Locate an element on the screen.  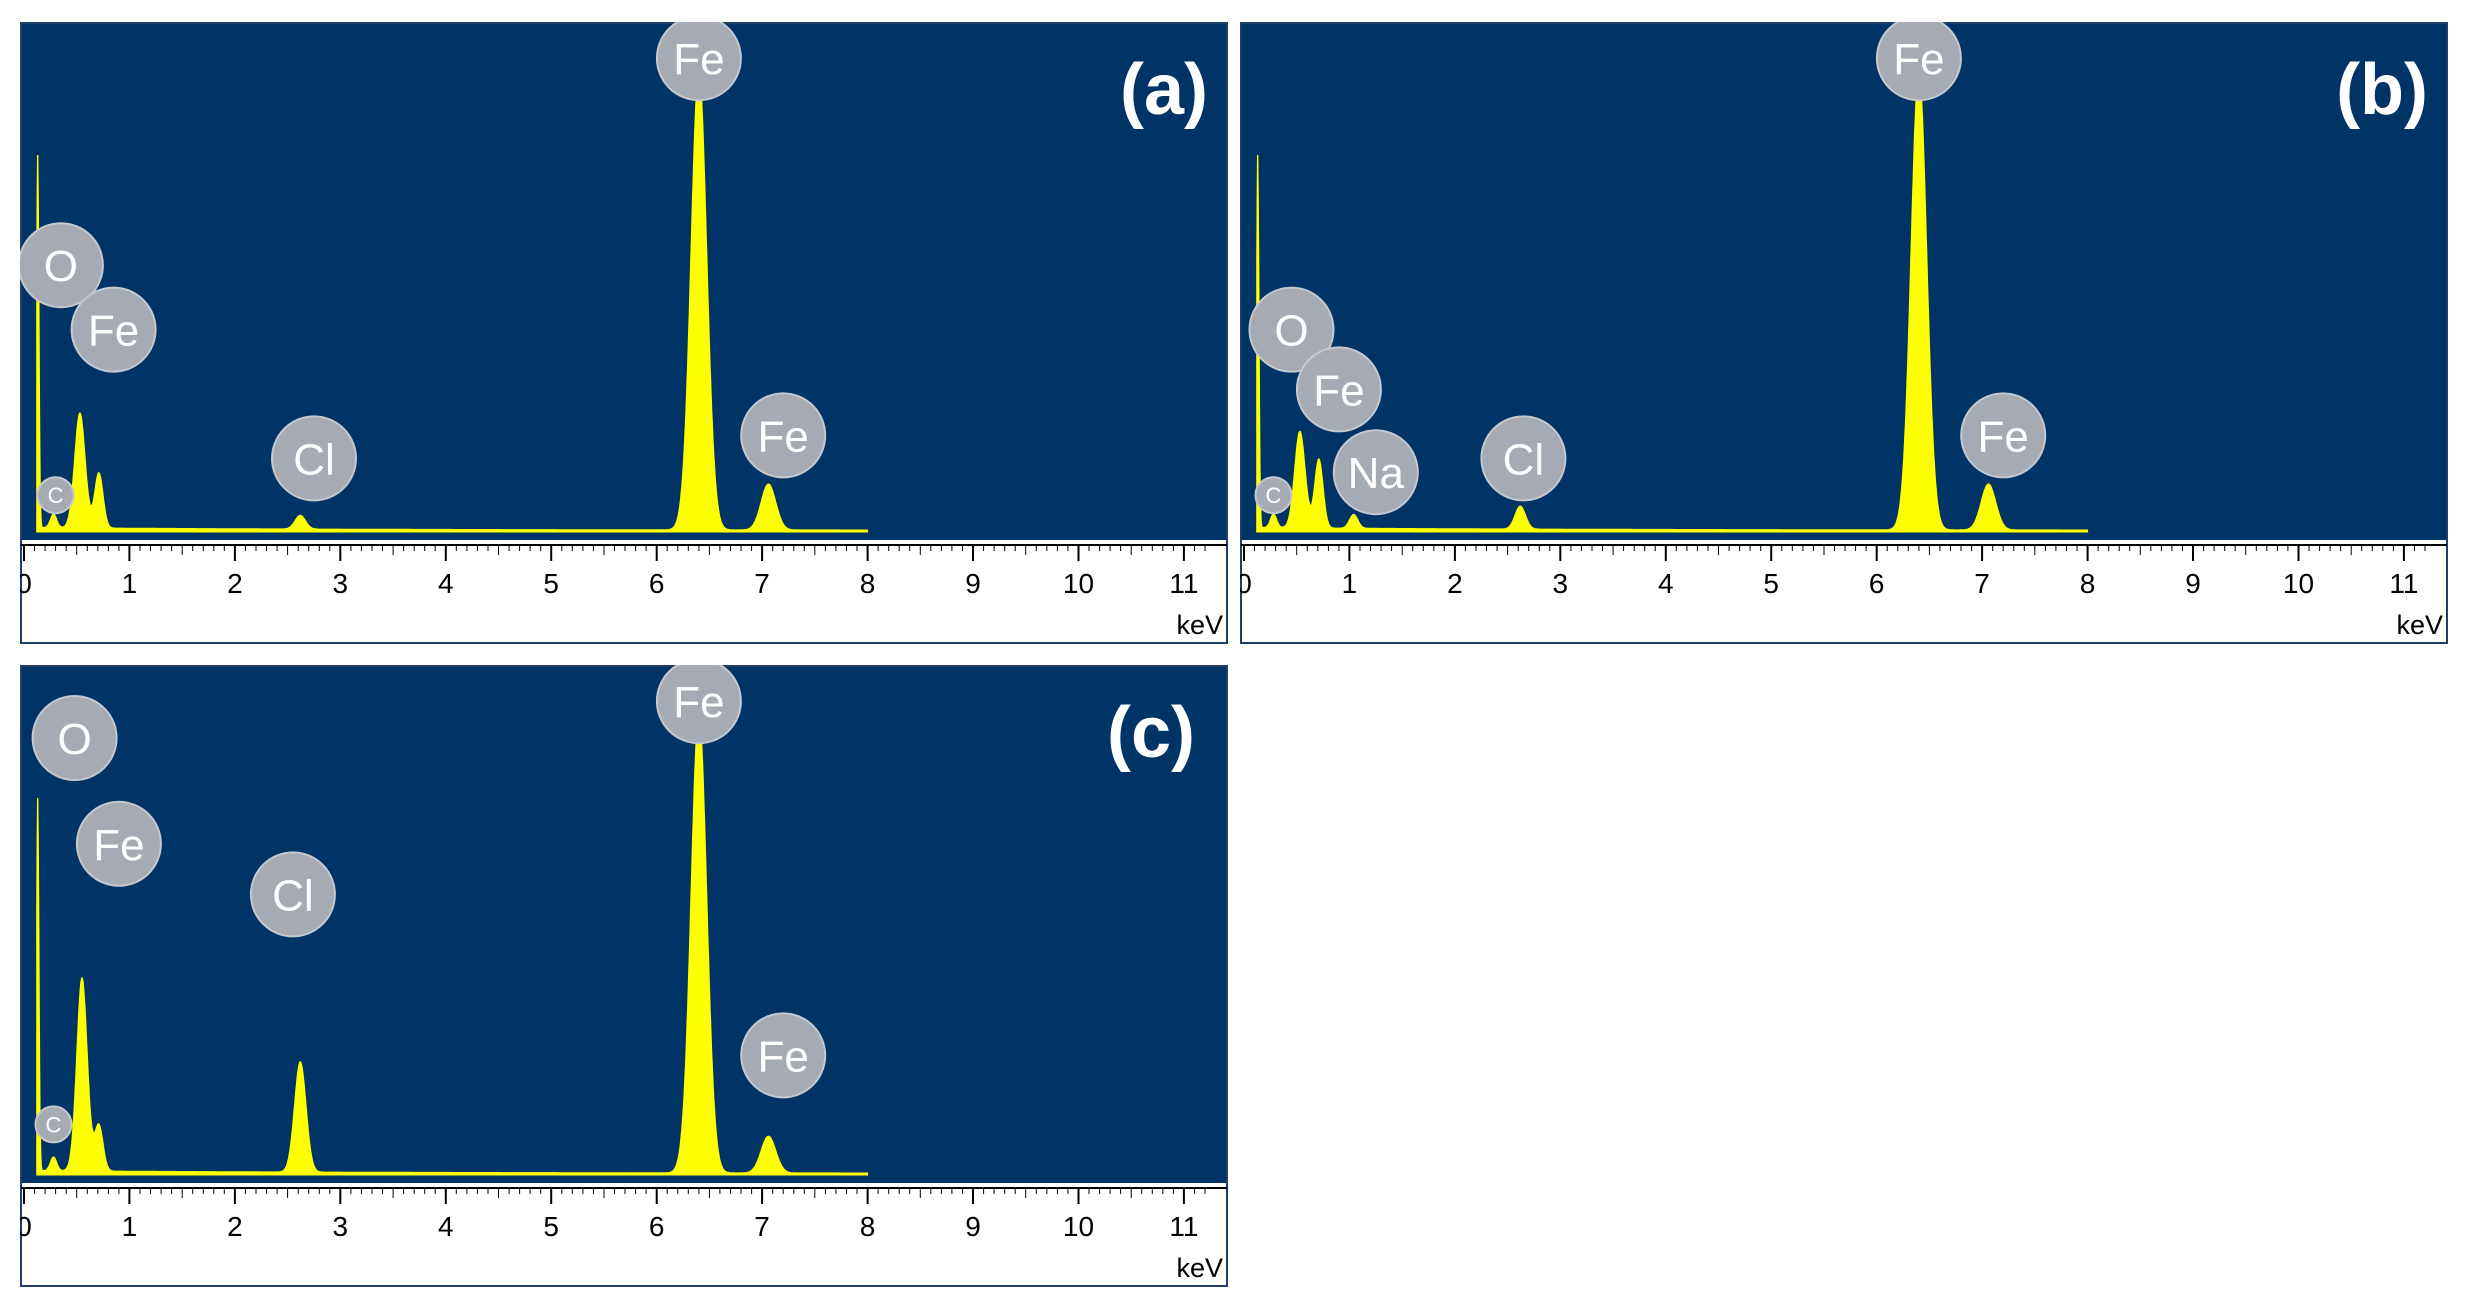
panel-label: (a) is located at coordinates (1164, 90).